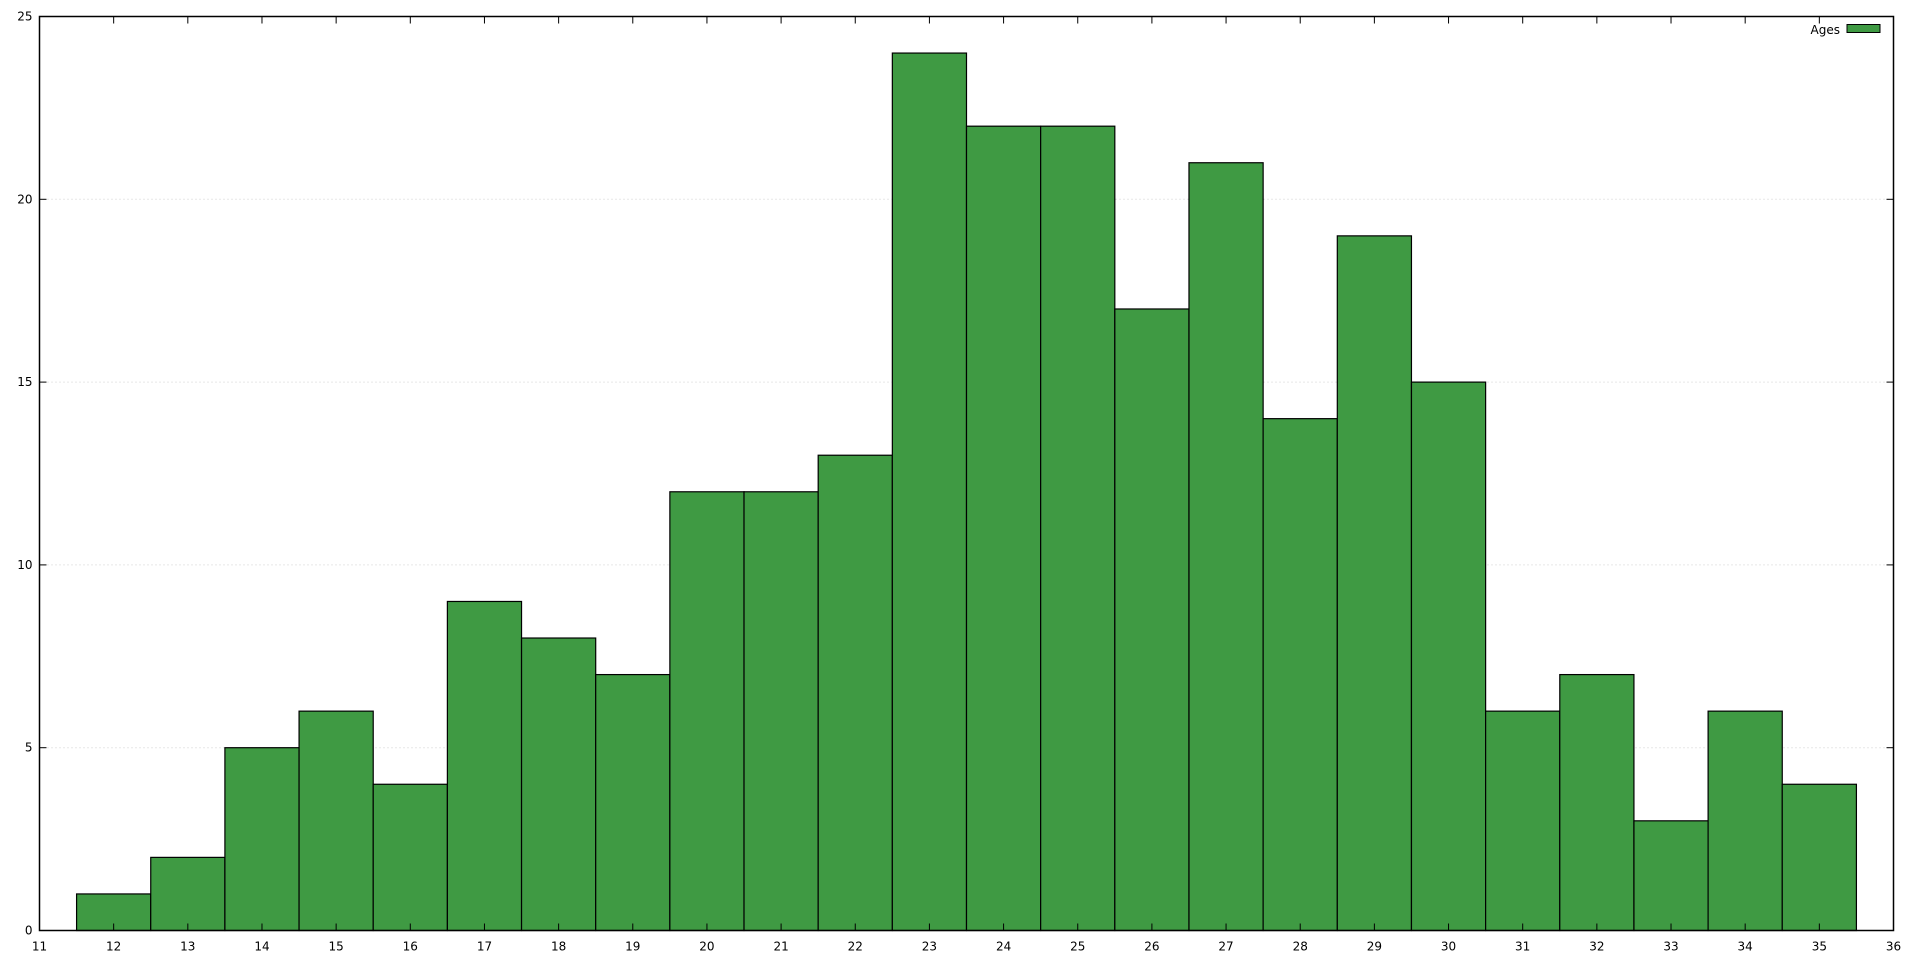 This screenshot has height=960, width=1916. I want to click on x-tick-label: 35, so click(1819, 947).